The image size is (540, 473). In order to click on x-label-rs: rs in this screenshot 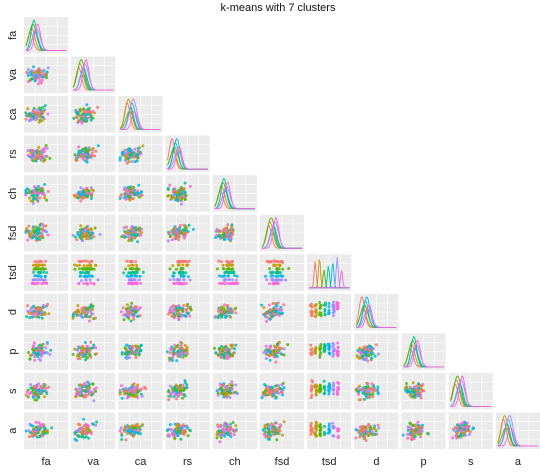, I will do `click(188, 462)`.